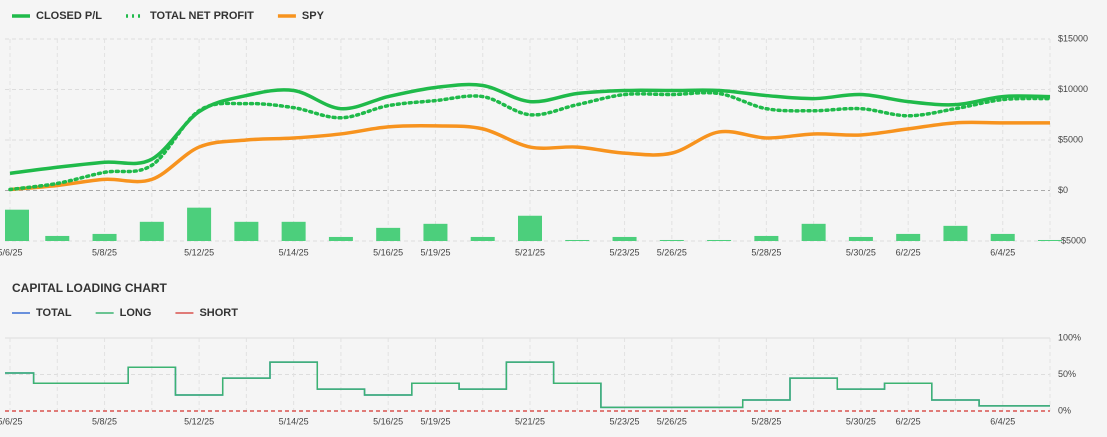 The width and height of the screenshot is (1107, 437). What do you see at coordinates (69, 16) in the screenshot?
I see `legend-label: CLOSED P/L` at bounding box center [69, 16].